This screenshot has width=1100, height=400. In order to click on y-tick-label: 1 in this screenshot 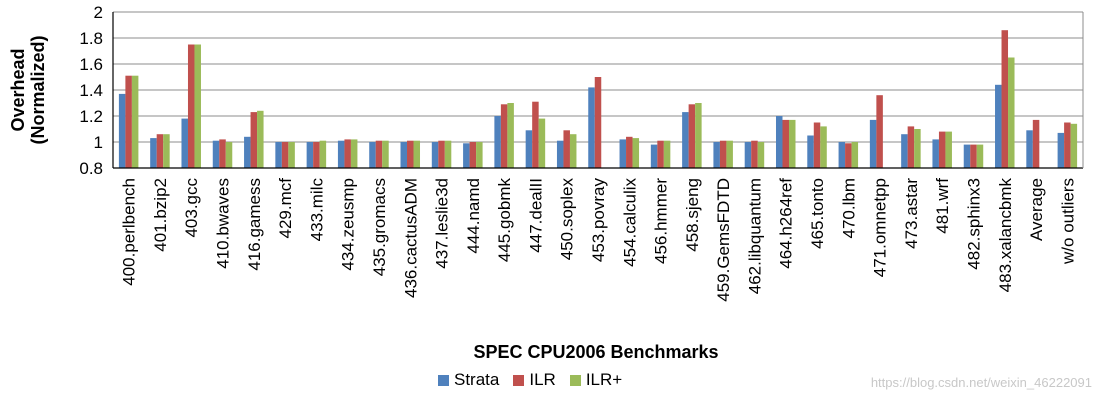, I will do `click(98, 142)`.